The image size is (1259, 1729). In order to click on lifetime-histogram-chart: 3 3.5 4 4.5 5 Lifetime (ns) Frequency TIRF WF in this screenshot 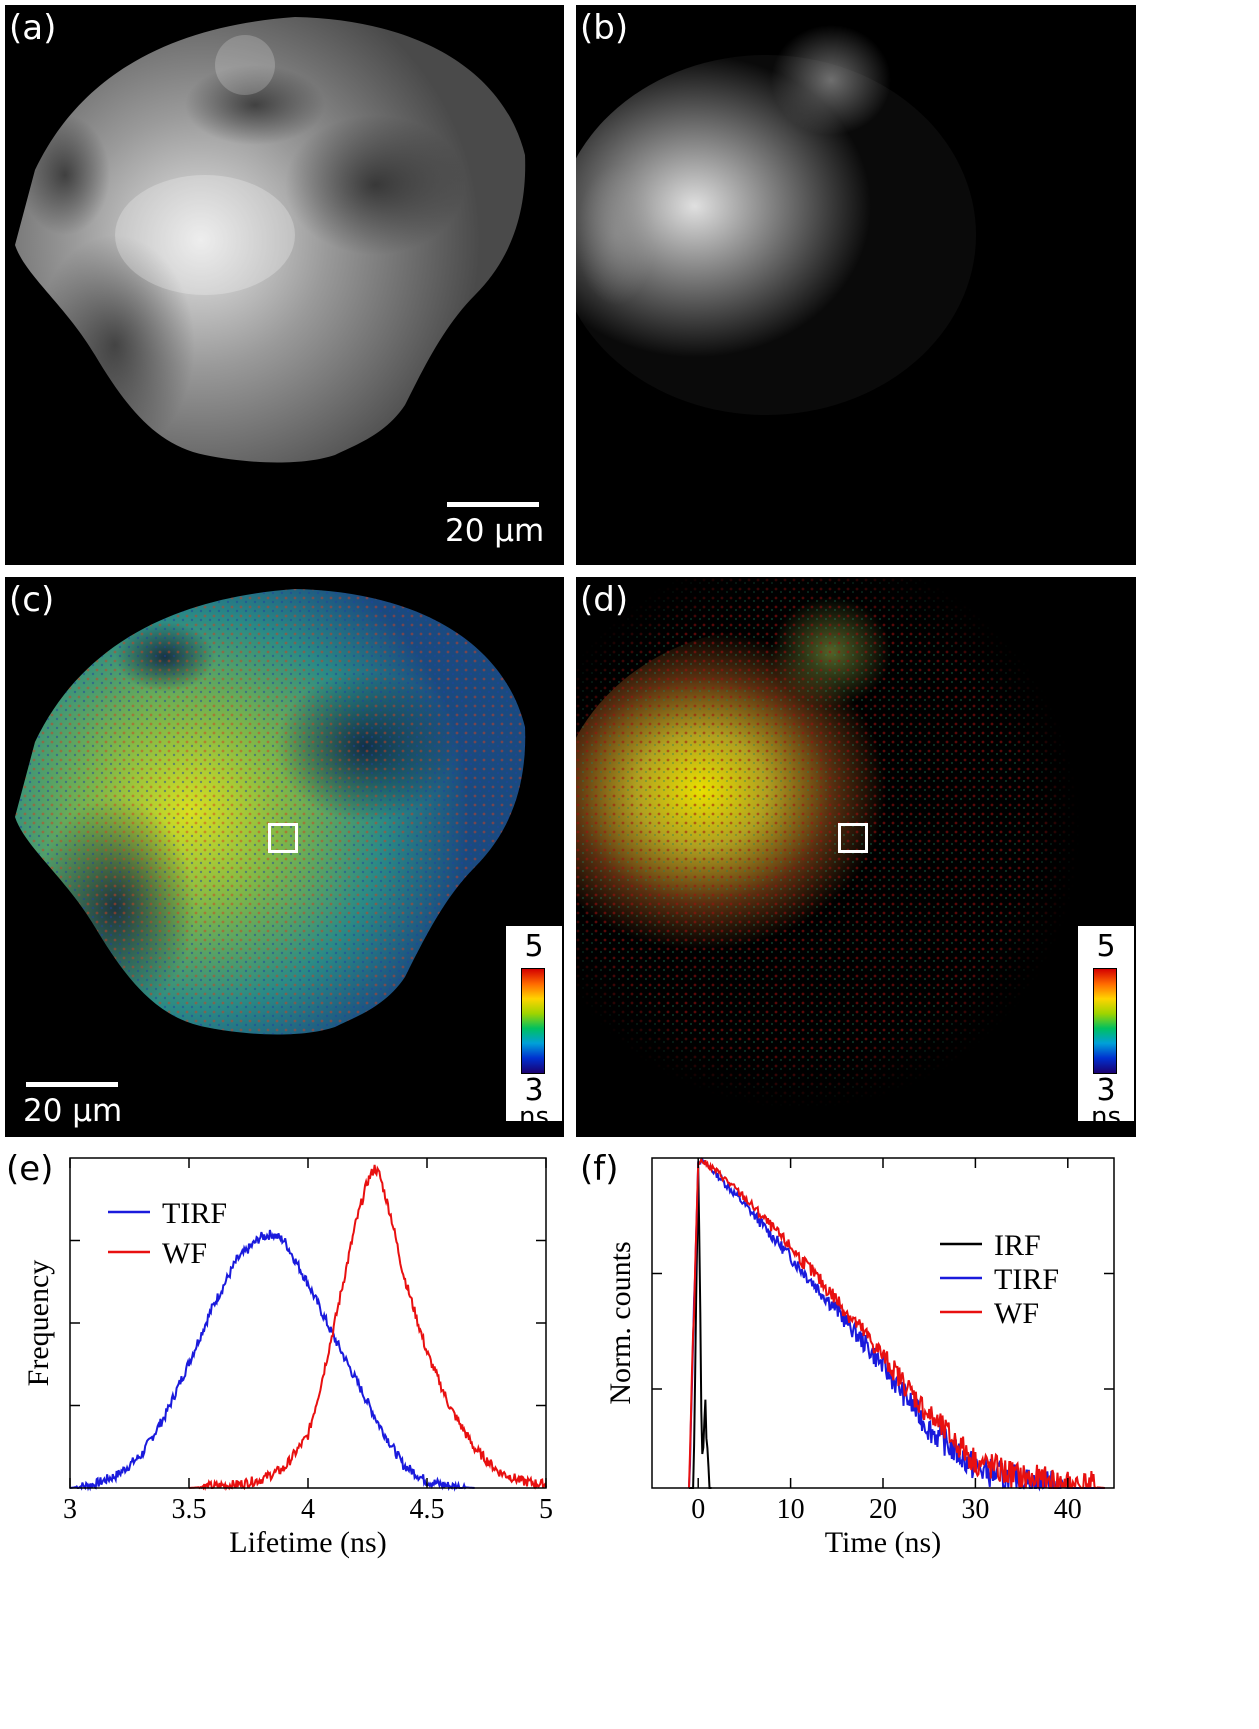, I will do `click(287, 1358)`.